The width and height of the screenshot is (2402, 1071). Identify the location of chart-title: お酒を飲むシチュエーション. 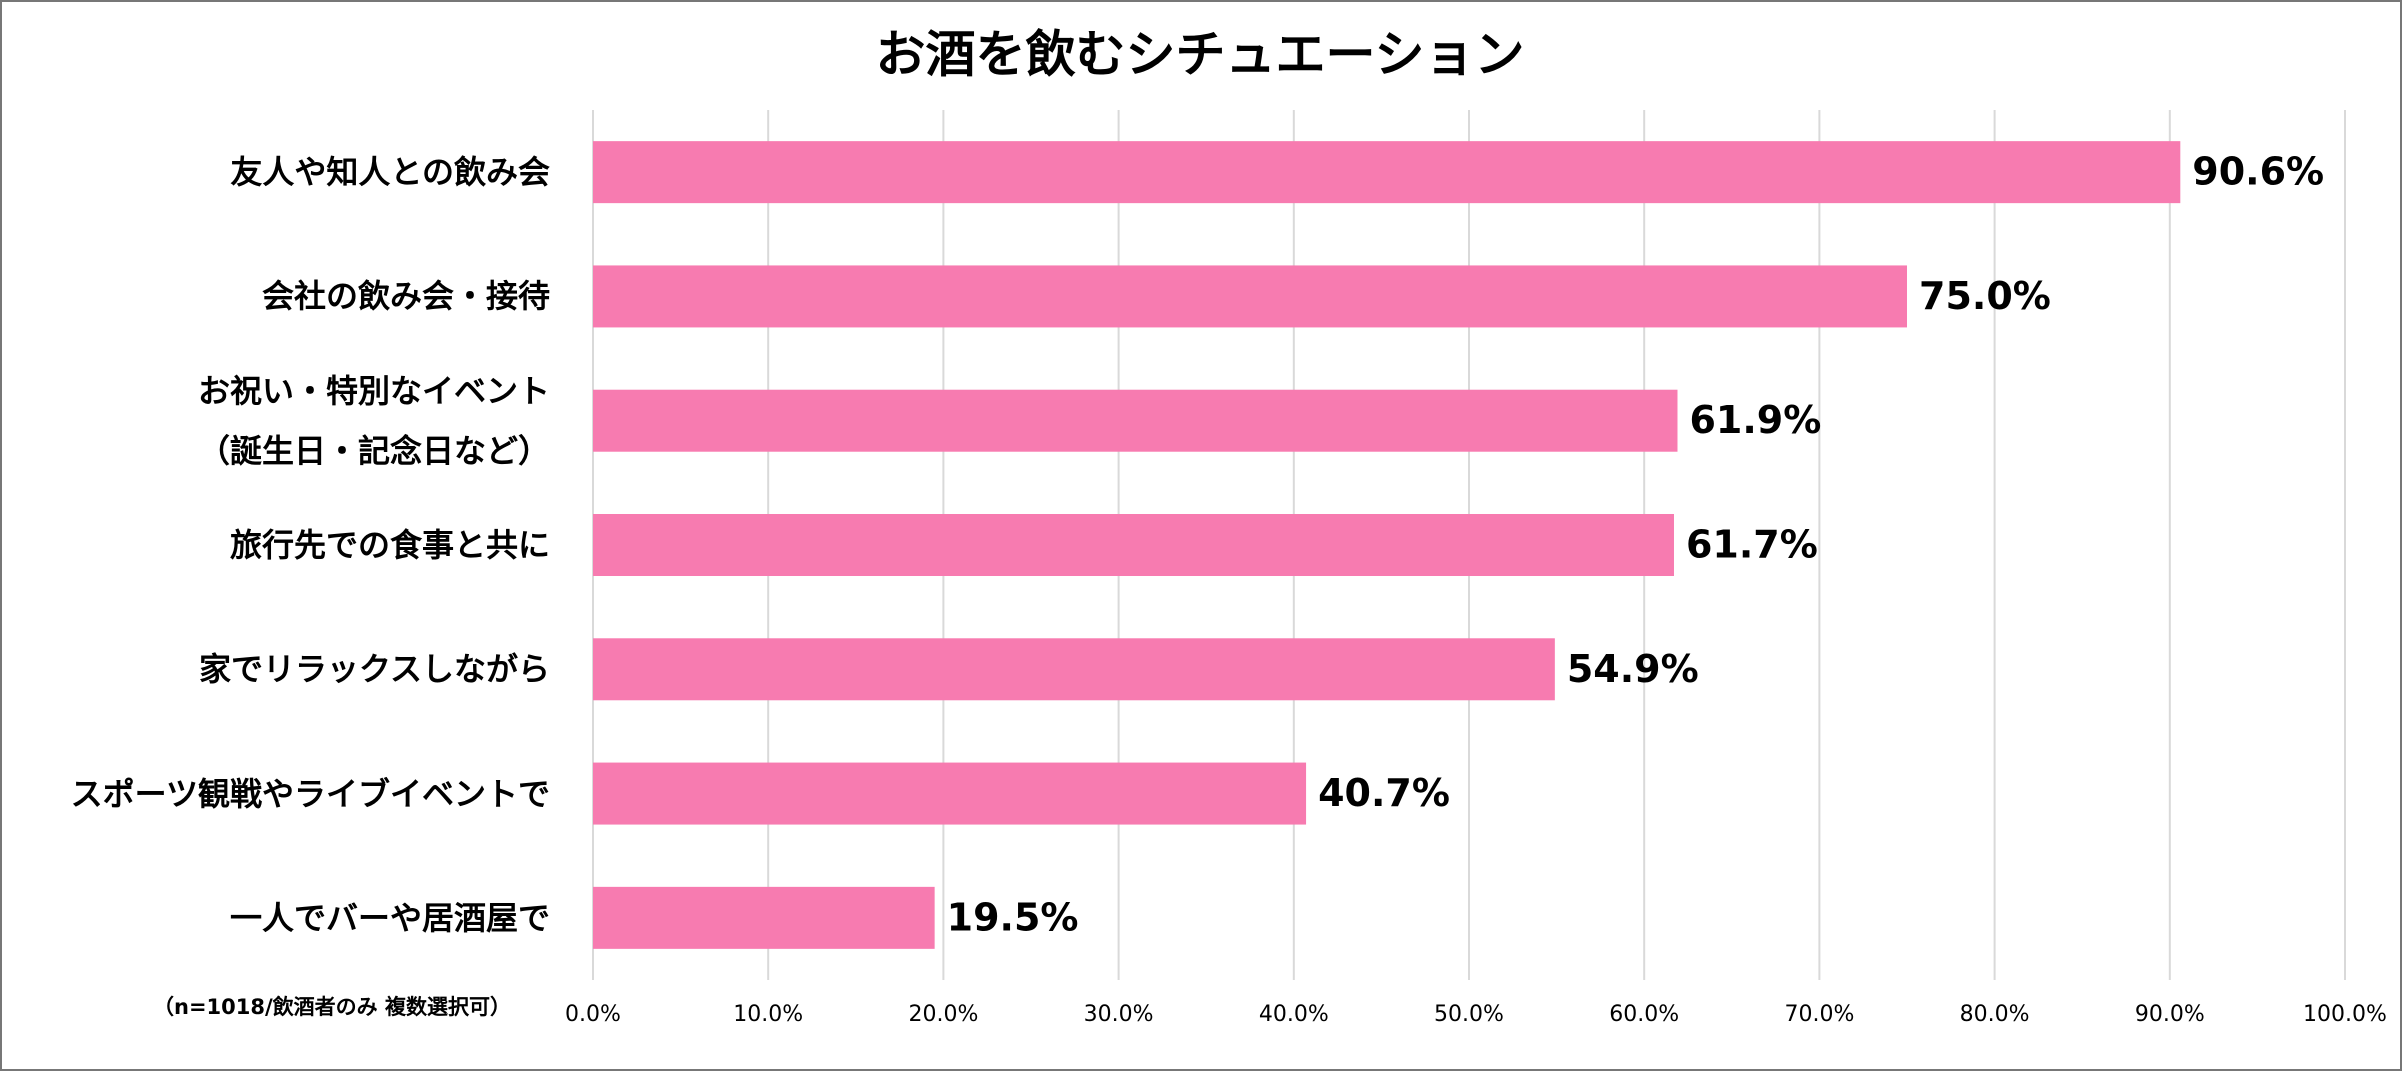
(1200, 55).